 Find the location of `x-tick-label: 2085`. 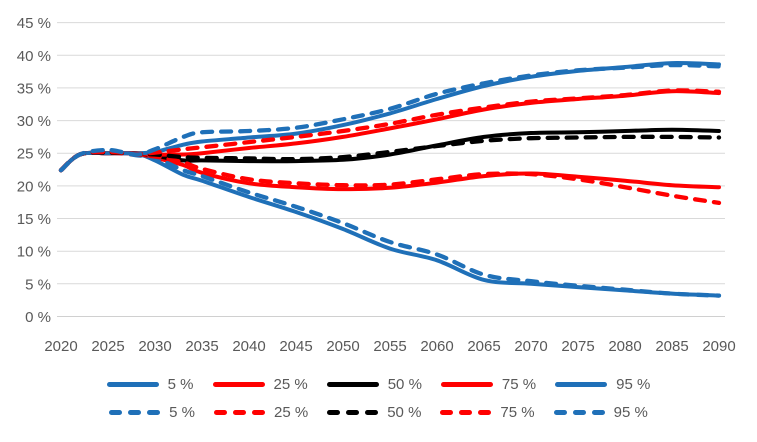

x-tick-label: 2085 is located at coordinates (671, 346).